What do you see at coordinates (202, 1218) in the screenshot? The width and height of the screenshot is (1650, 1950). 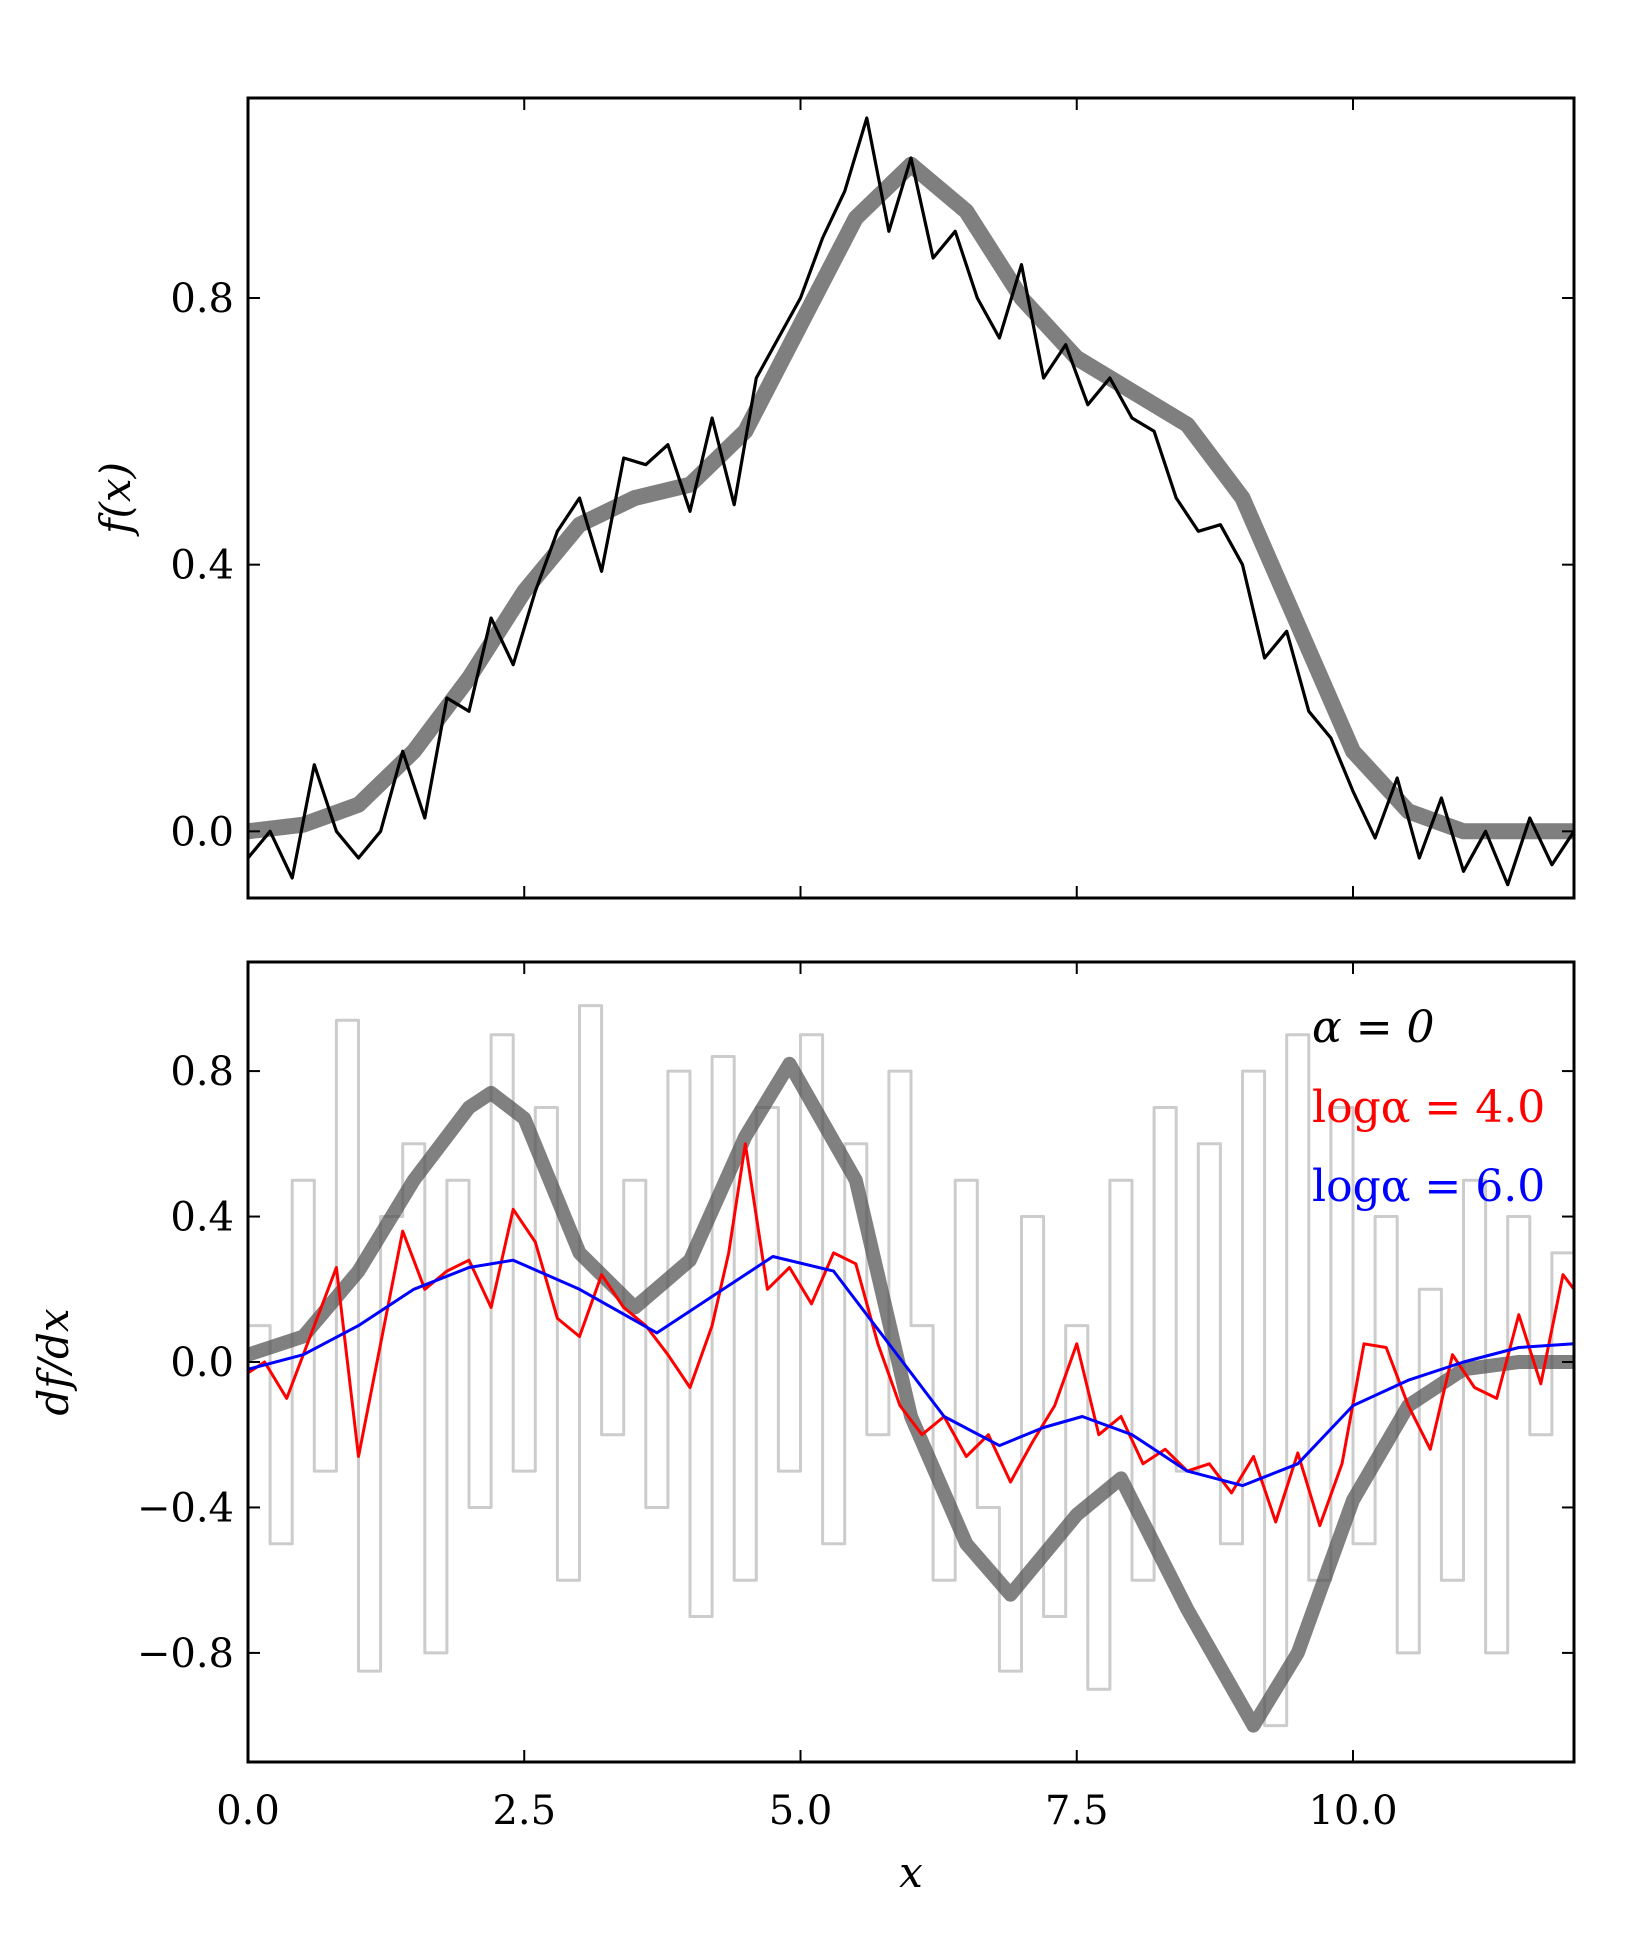 I see `bottom-y-tick-label: 0.4` at bounding box center [202, 1218].